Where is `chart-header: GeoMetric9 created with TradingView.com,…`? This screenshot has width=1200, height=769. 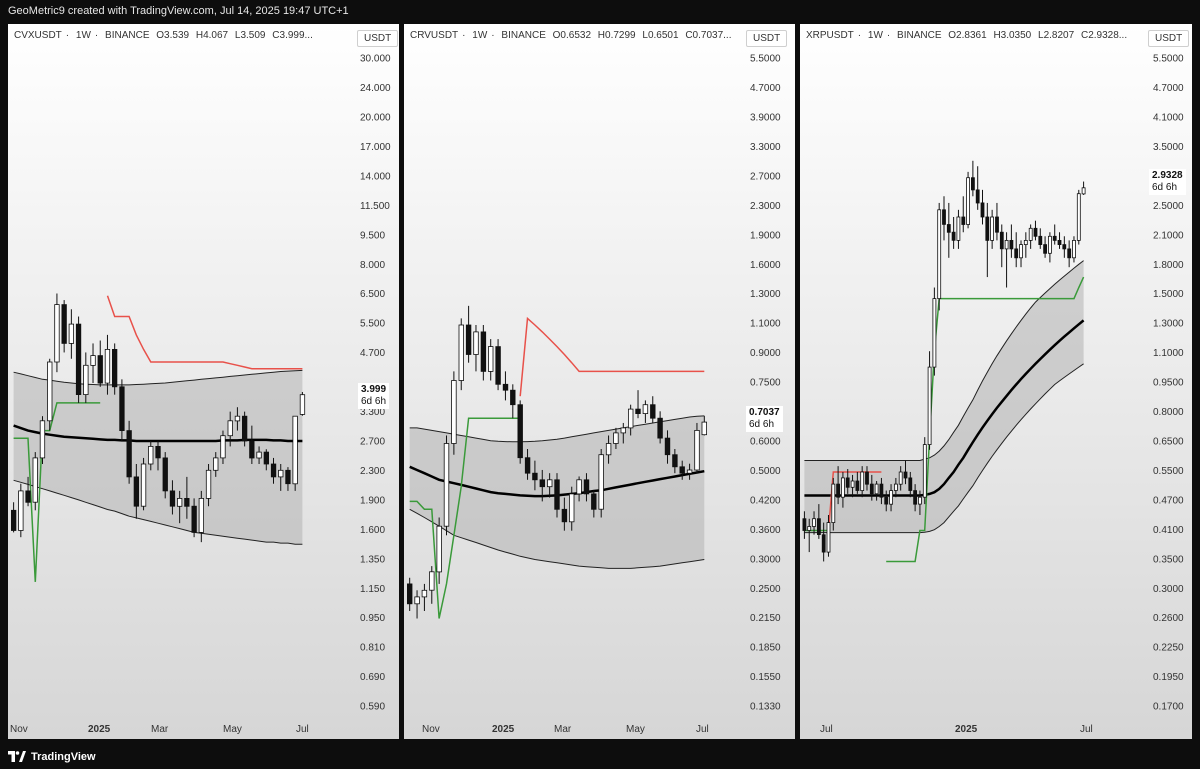
chart-header: GeoMetric9 created with TradingView.com,… is located at coordinates (178, 11).